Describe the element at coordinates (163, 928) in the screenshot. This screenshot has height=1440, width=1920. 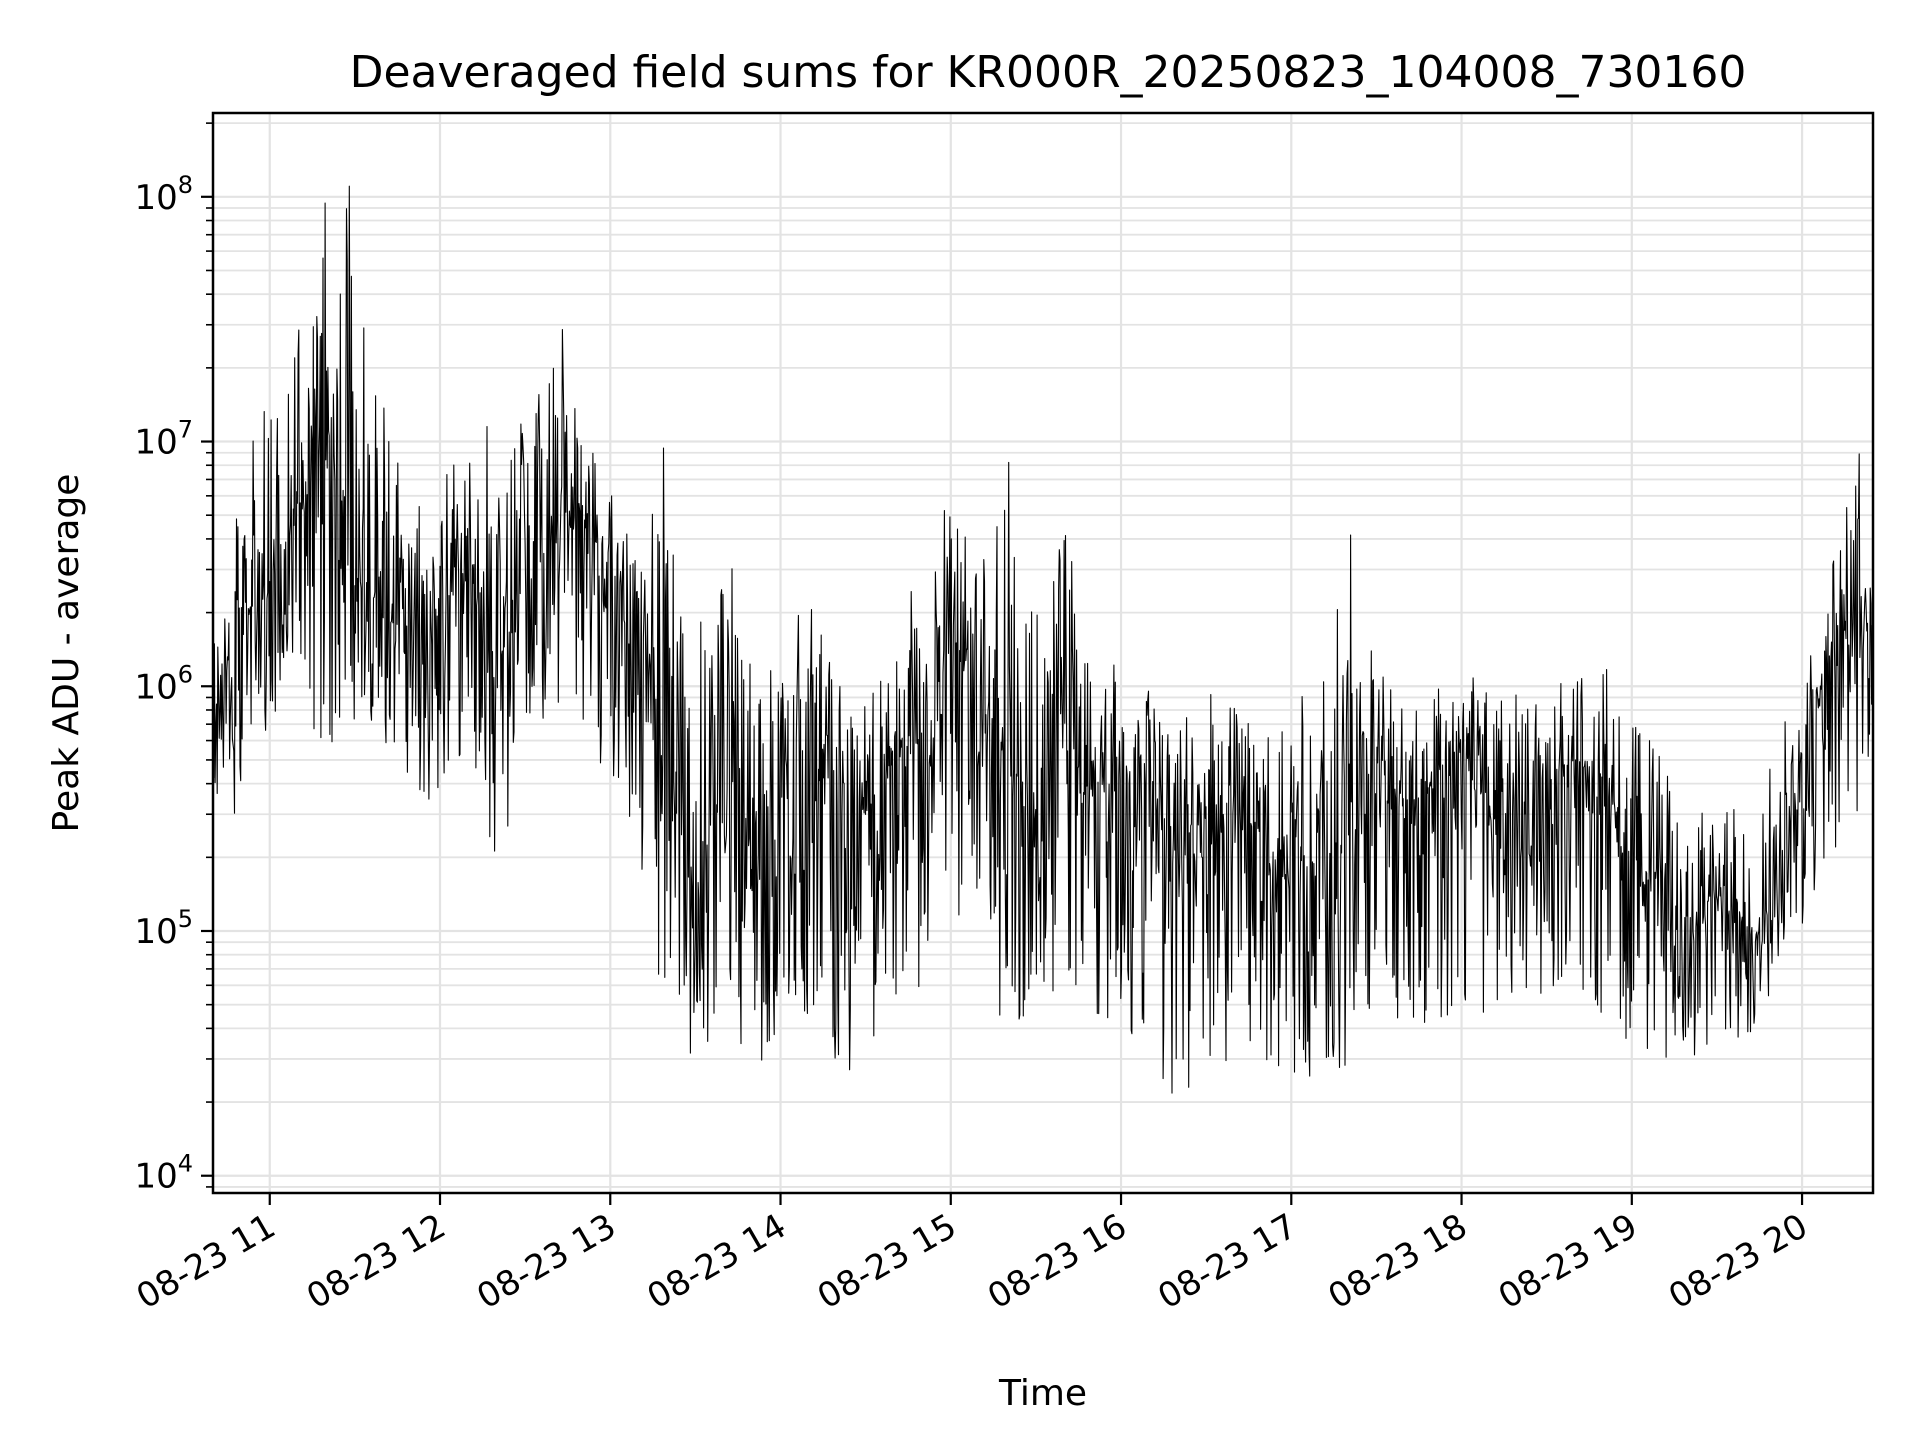
I see `y-tick-label: 10⁵` at that location.